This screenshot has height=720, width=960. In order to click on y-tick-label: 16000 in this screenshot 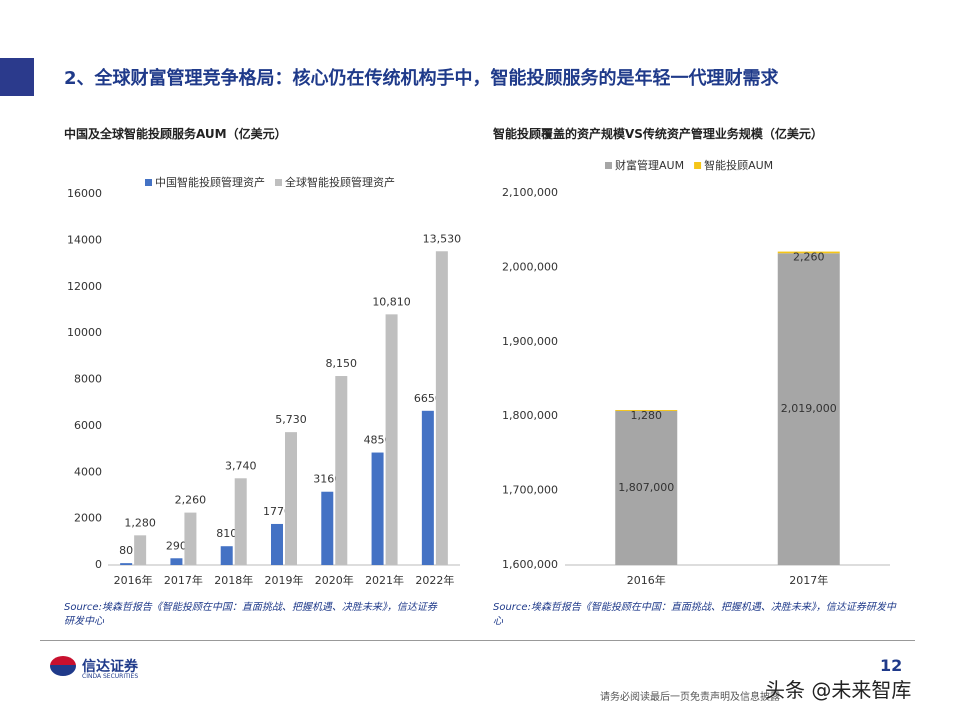, I will do `click(84, 193)`.